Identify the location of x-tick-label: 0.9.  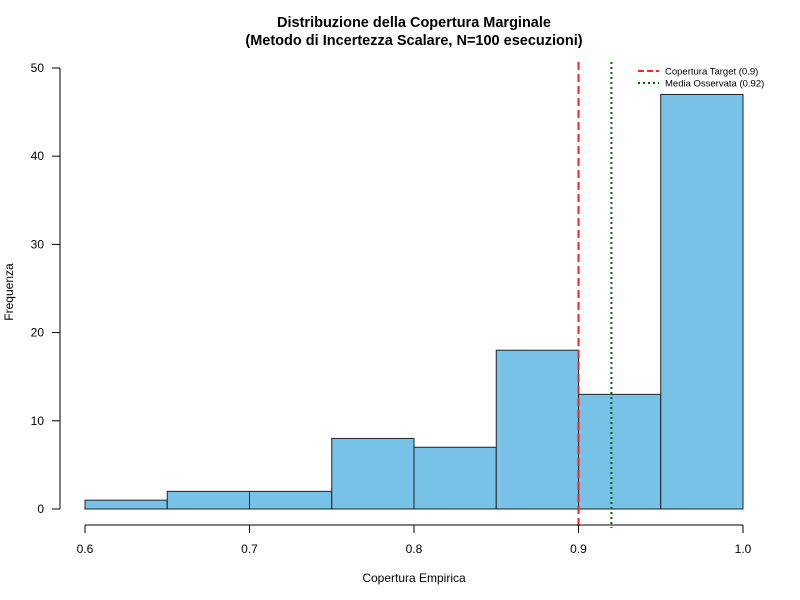
(578, 549).